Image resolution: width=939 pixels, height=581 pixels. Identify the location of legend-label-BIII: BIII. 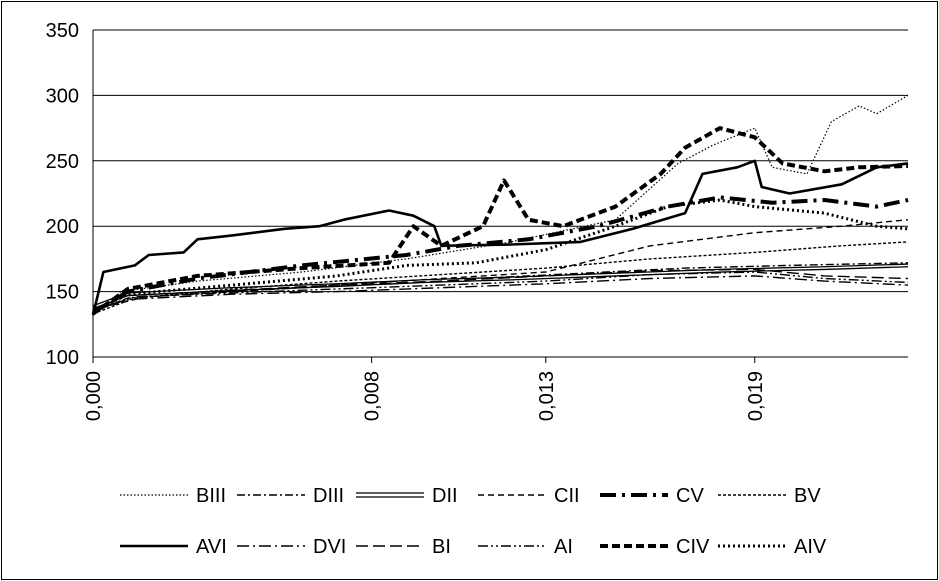
(211, 496).